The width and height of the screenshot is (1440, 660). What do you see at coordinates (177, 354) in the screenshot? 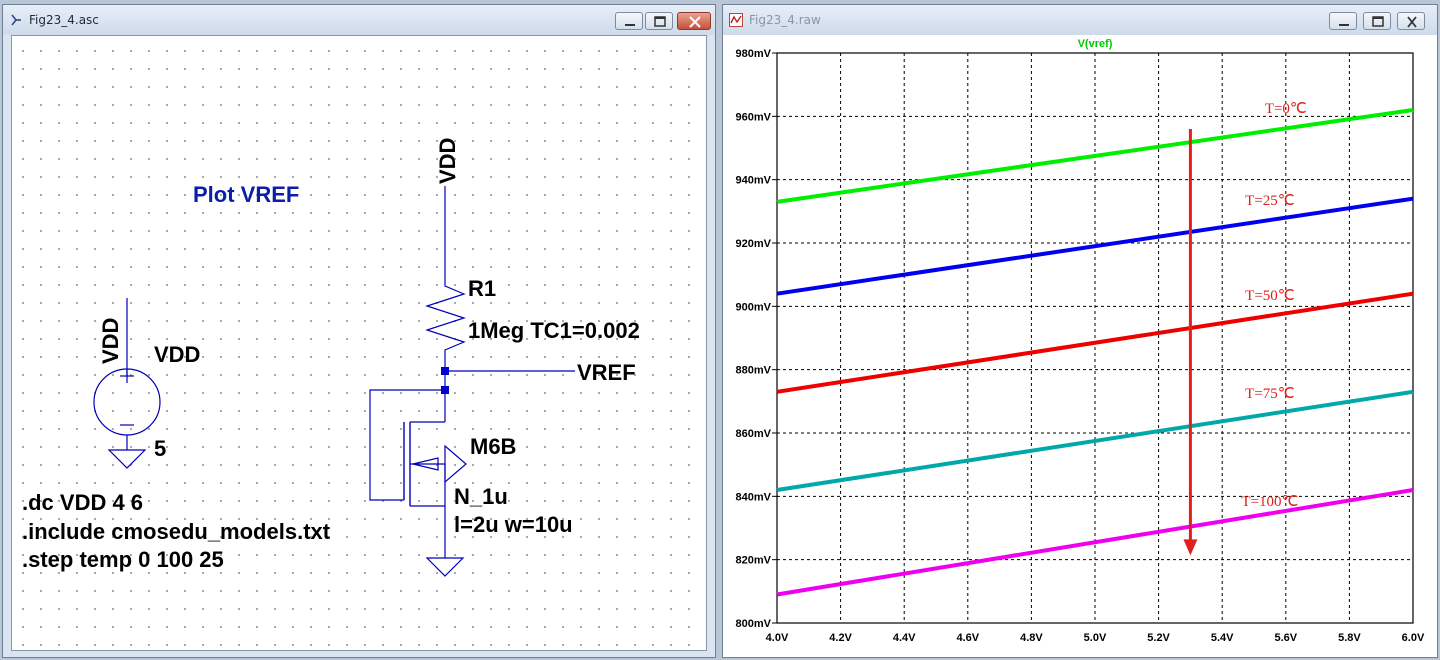
I see `source-name: VDD` at bounding box center [177, 354].